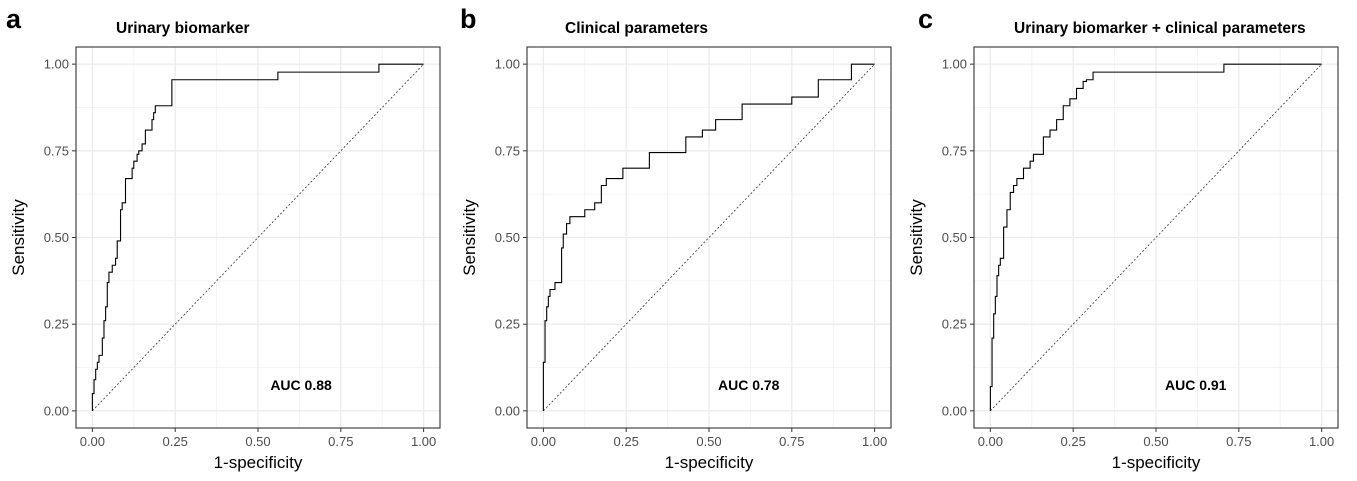 The width and height of the screenshot is (1357, 481). Describe the element at coordinates (301, 385) in the screenshot. I see `auc-annotation: AUC 0.88` at that location.